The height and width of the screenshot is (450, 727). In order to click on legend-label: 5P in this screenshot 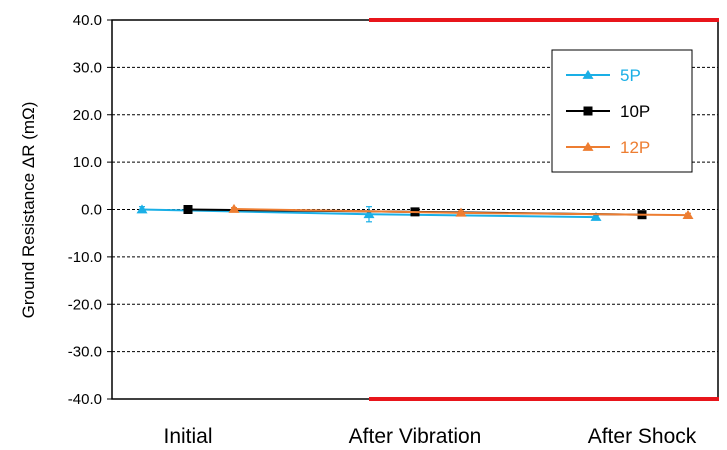, I will do `click(630, 75)`.